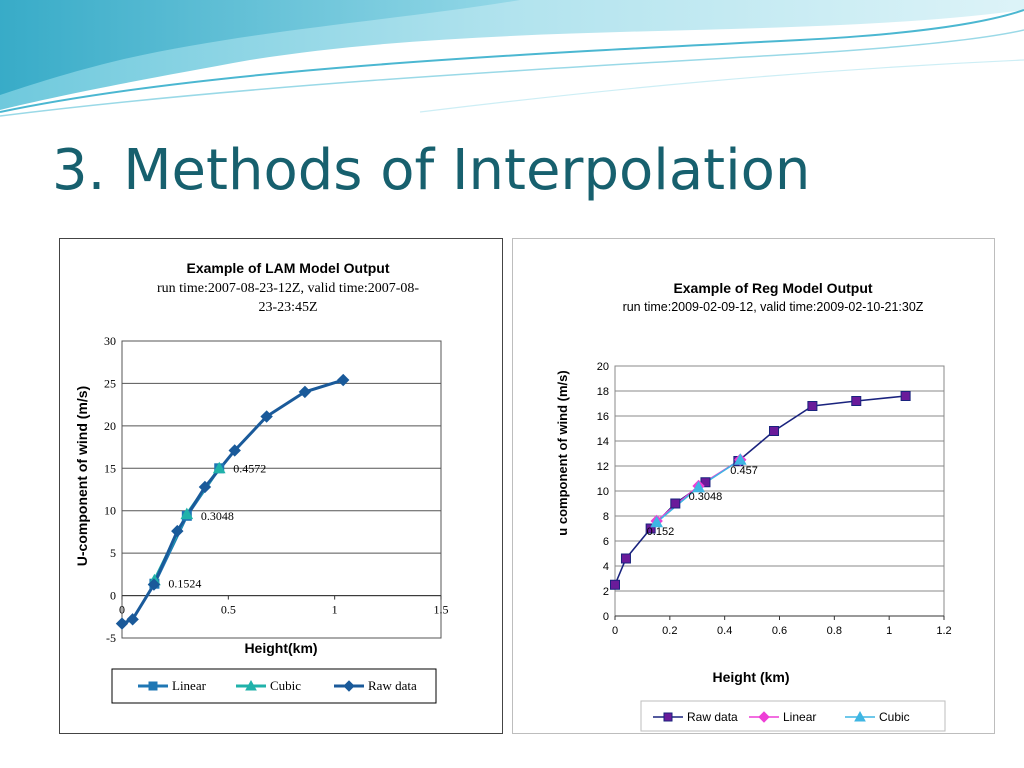  Describe the element at coordinates (110, 341) in the screenshot. I see `y-tick-label: 30` at that location.